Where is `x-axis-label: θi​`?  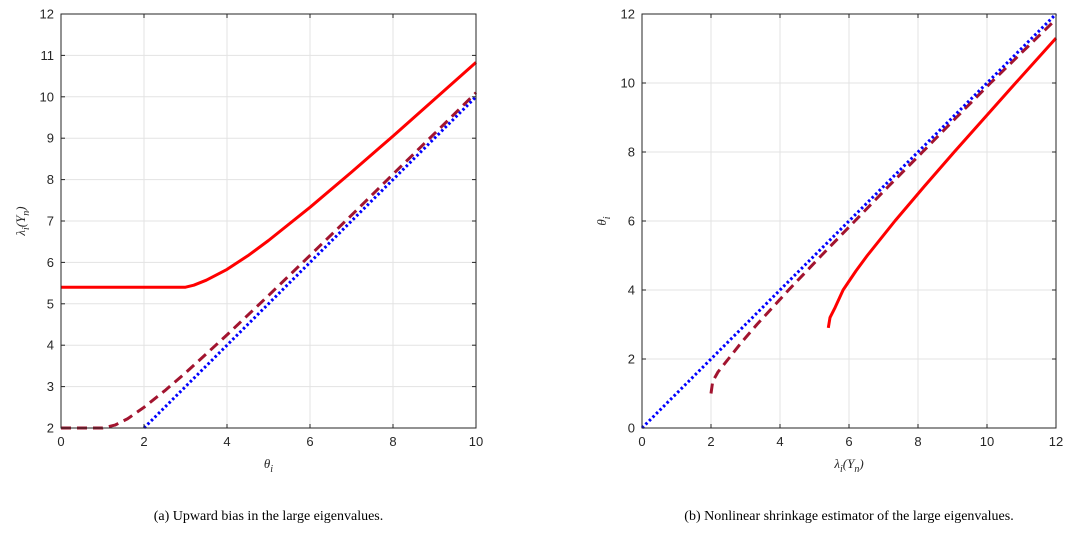 x-axis-label: θi​ is located at coordinates (268, 465).